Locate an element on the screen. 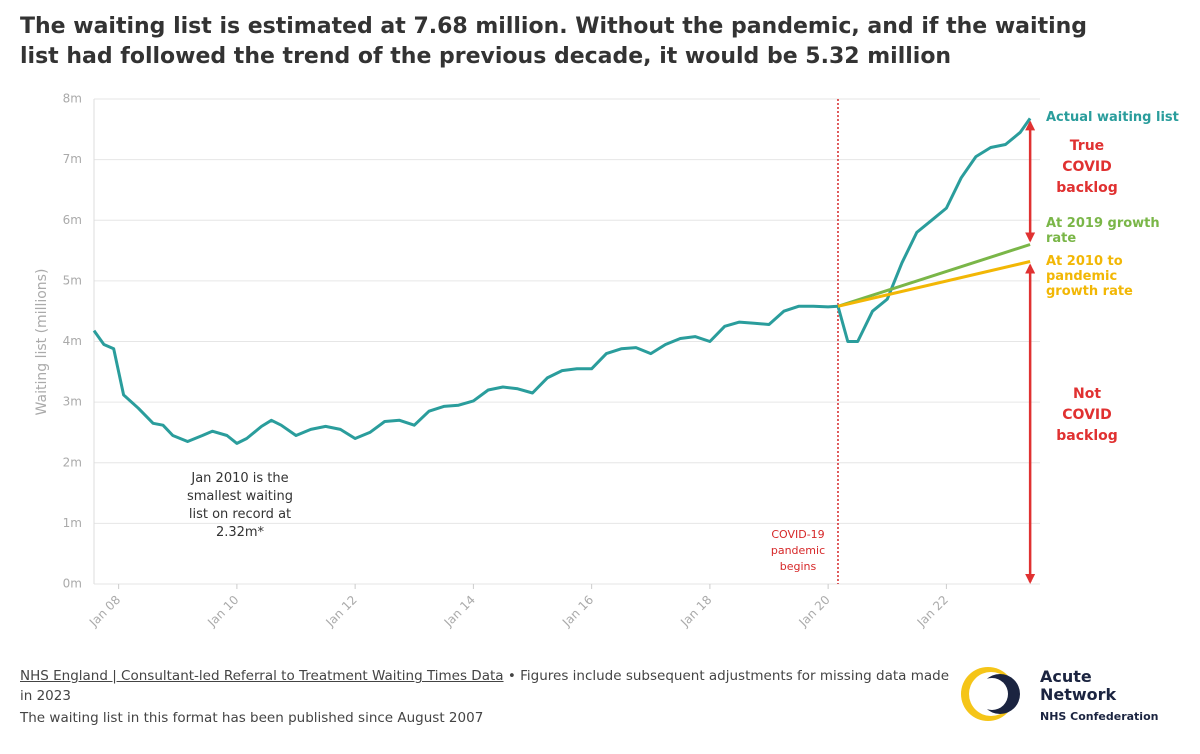 The image size is (1200, 754). logo-mark is located at coordinates (990, 694).